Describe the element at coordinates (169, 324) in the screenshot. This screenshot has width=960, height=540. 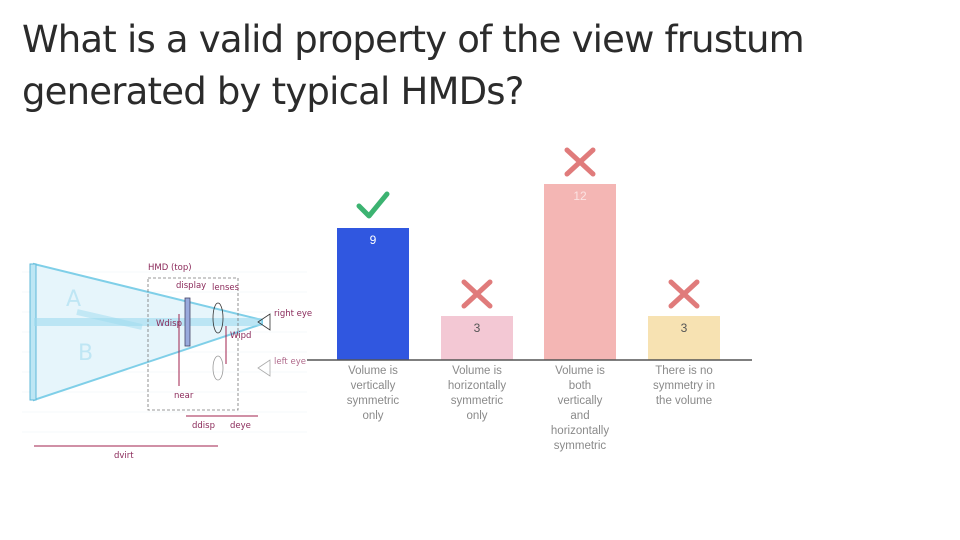
I see `label-w-disp: Wdisp` at that location.